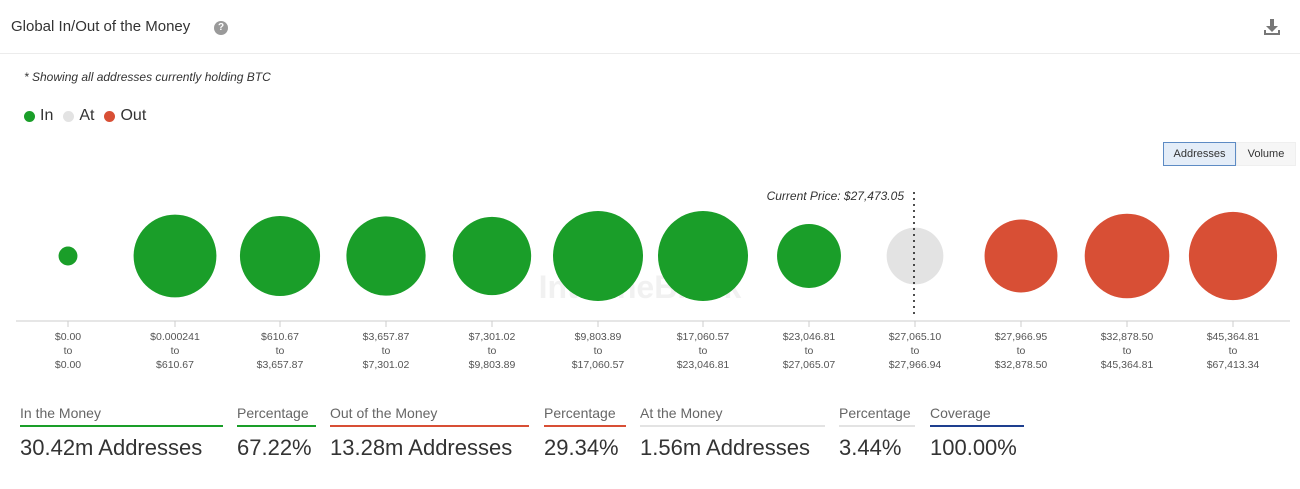  Describe the element at coordinates (38, 116) in the screenshot. I see `legend-item-in: In` at that location.